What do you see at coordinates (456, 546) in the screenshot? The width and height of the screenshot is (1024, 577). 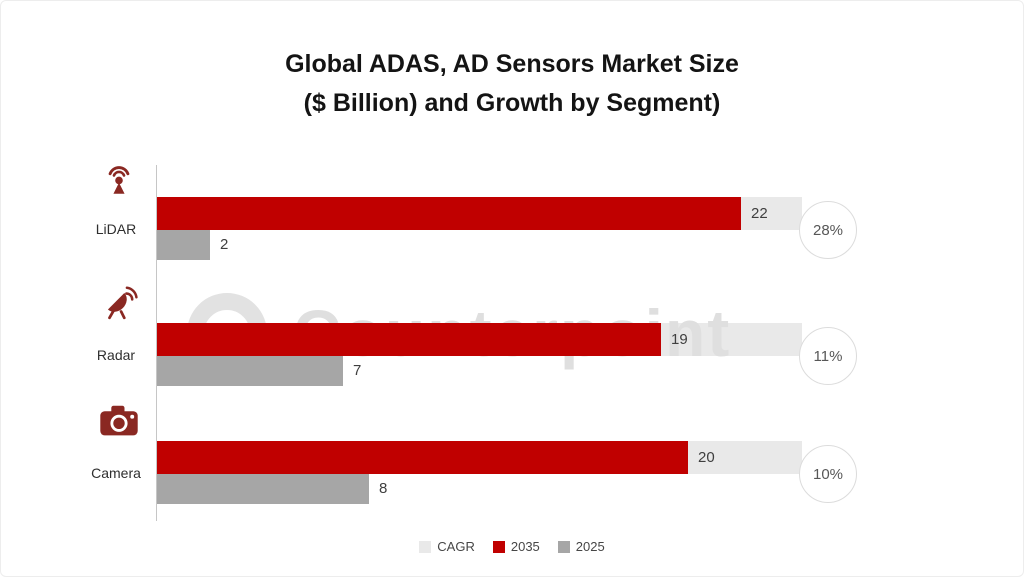 I see `legend-label-cagr: CAGR` at bounding box center [456, 546].